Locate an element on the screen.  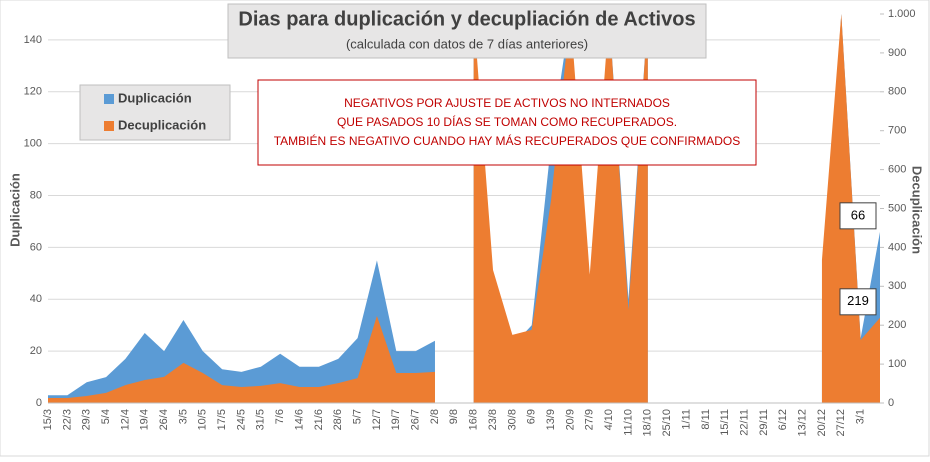
y2-tick-label: 900 is located at coordinates (897, 53).